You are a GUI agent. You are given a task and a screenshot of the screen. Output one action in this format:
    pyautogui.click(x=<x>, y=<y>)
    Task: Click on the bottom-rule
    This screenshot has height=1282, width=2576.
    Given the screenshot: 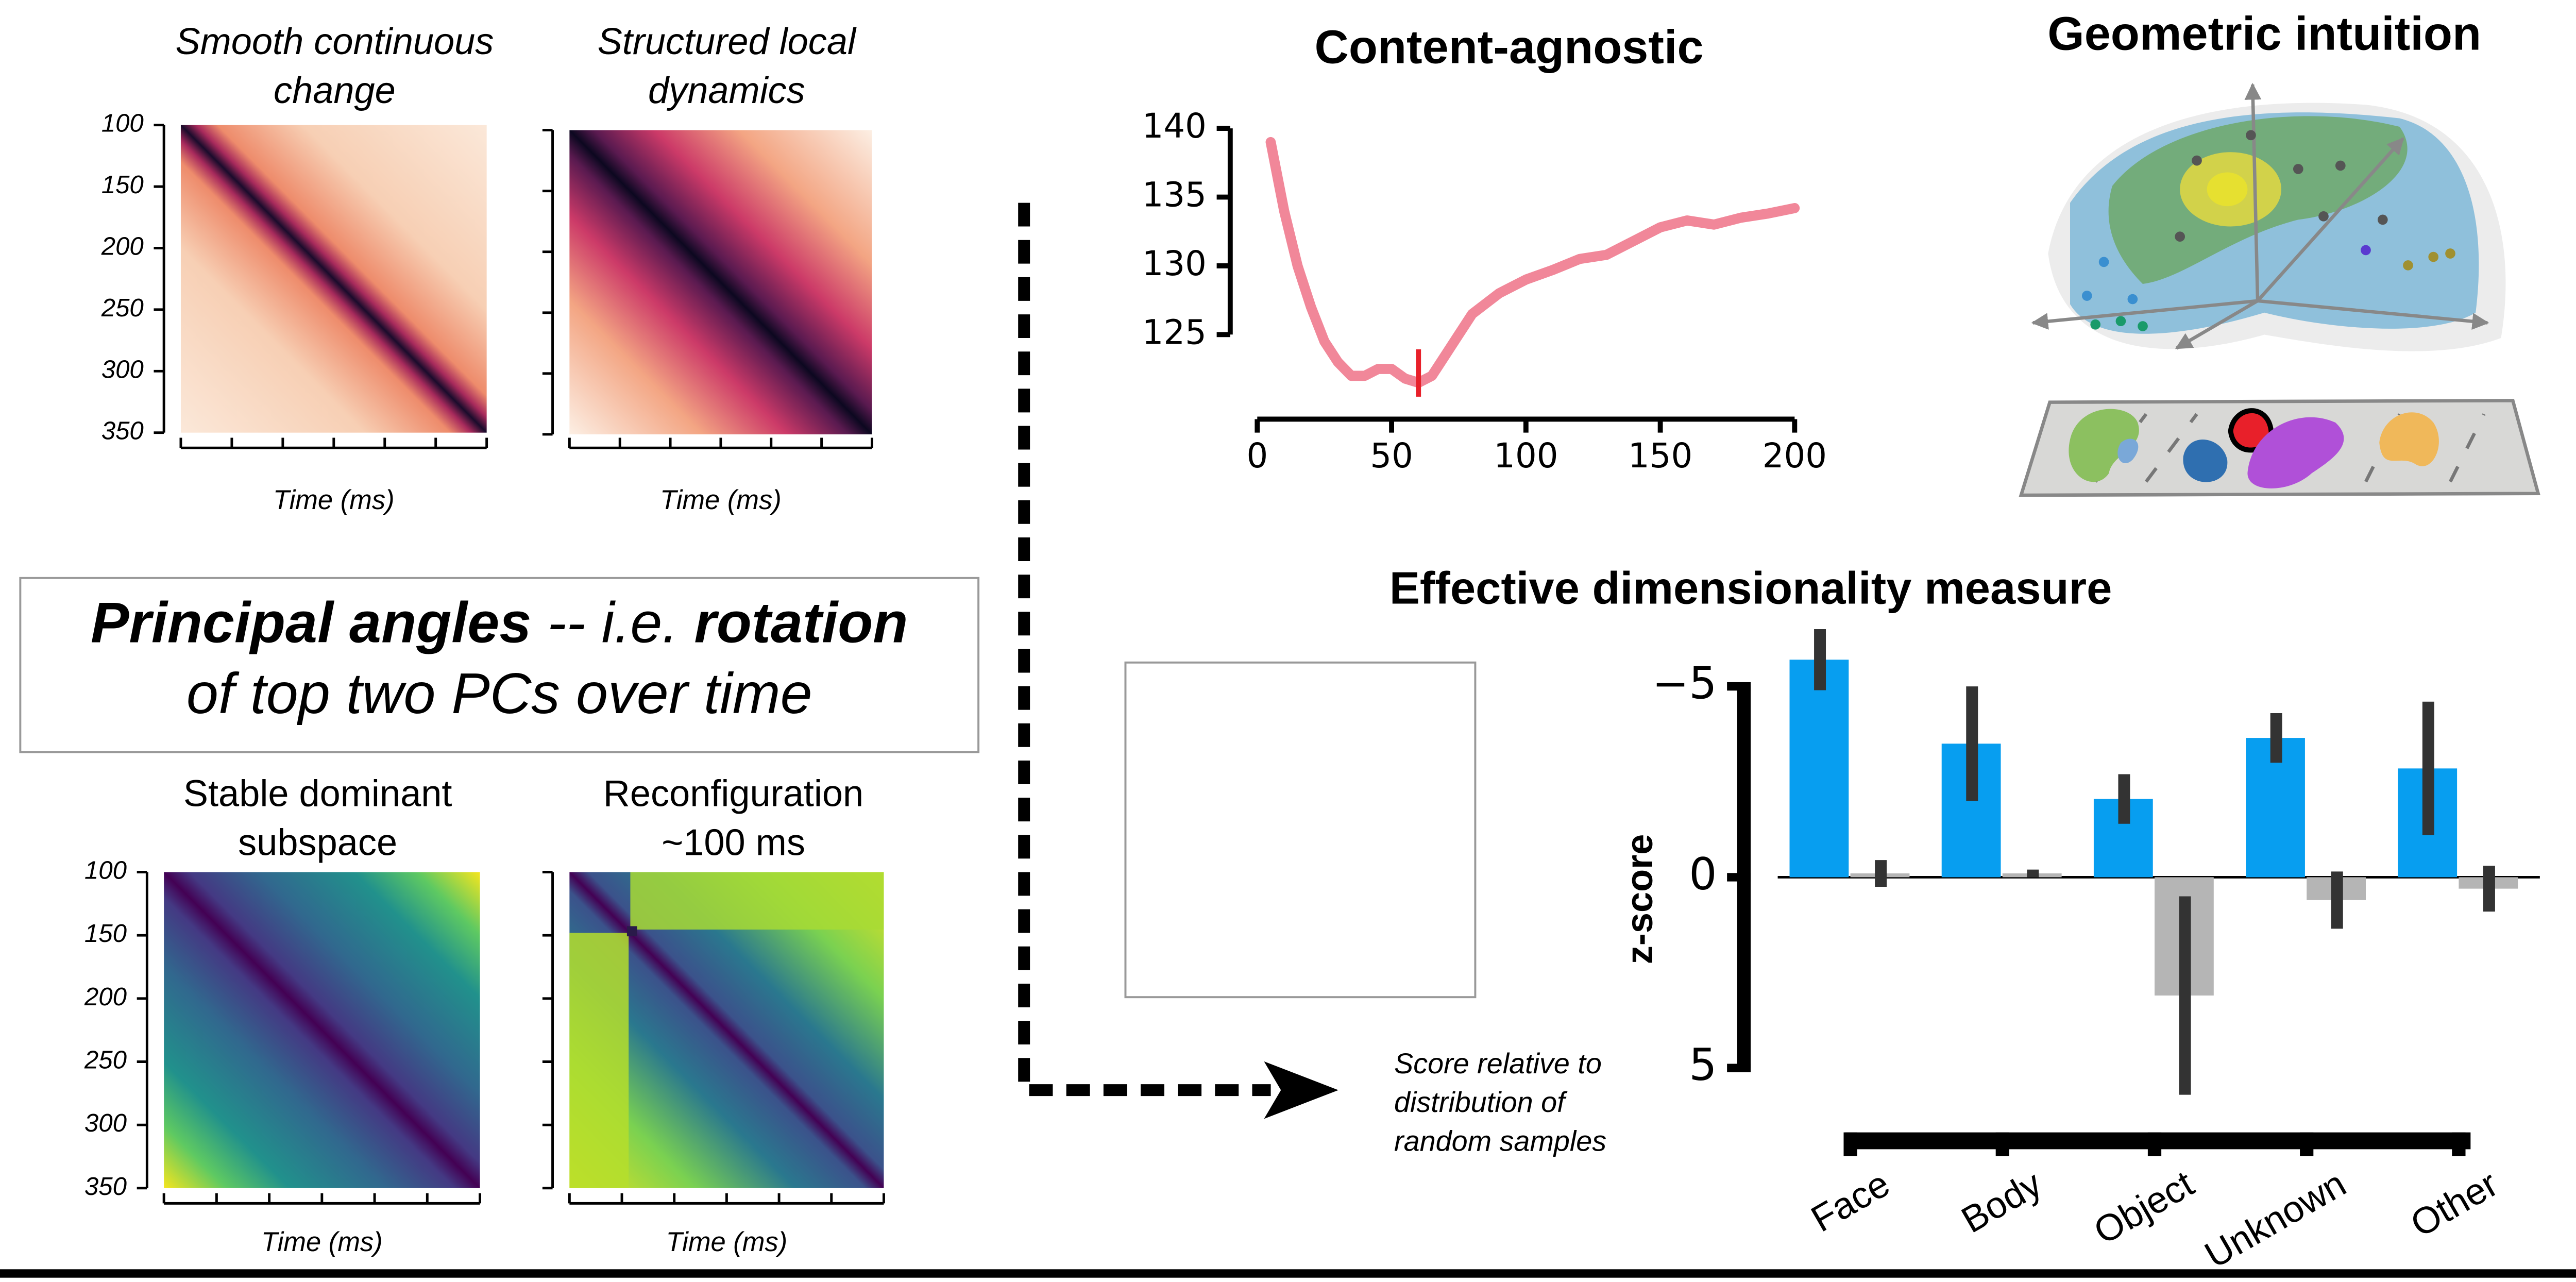 What is the action you would take?
    pyautogui.click(x=1288, y=1273)
    